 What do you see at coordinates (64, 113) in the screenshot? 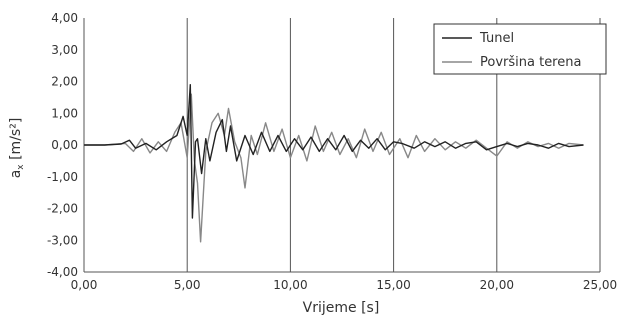
I see `y-tick-label: 1,00` at bounding box center [64, 113].